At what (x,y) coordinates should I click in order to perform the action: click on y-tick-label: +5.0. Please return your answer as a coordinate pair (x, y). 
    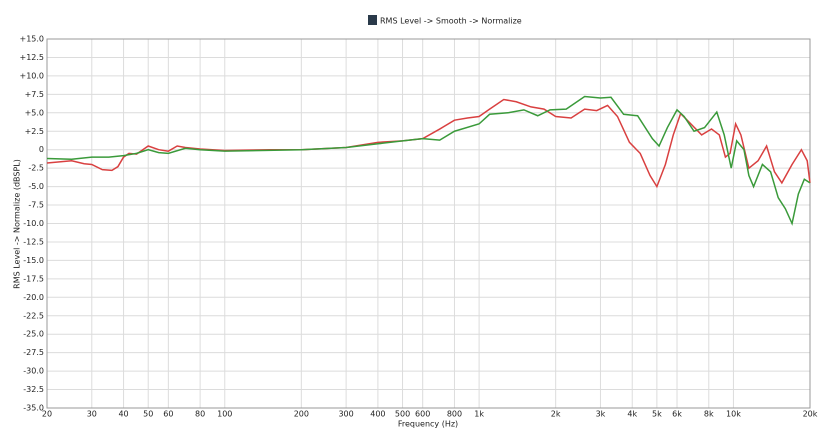
    Looking at the image, I should click on (34, 112).